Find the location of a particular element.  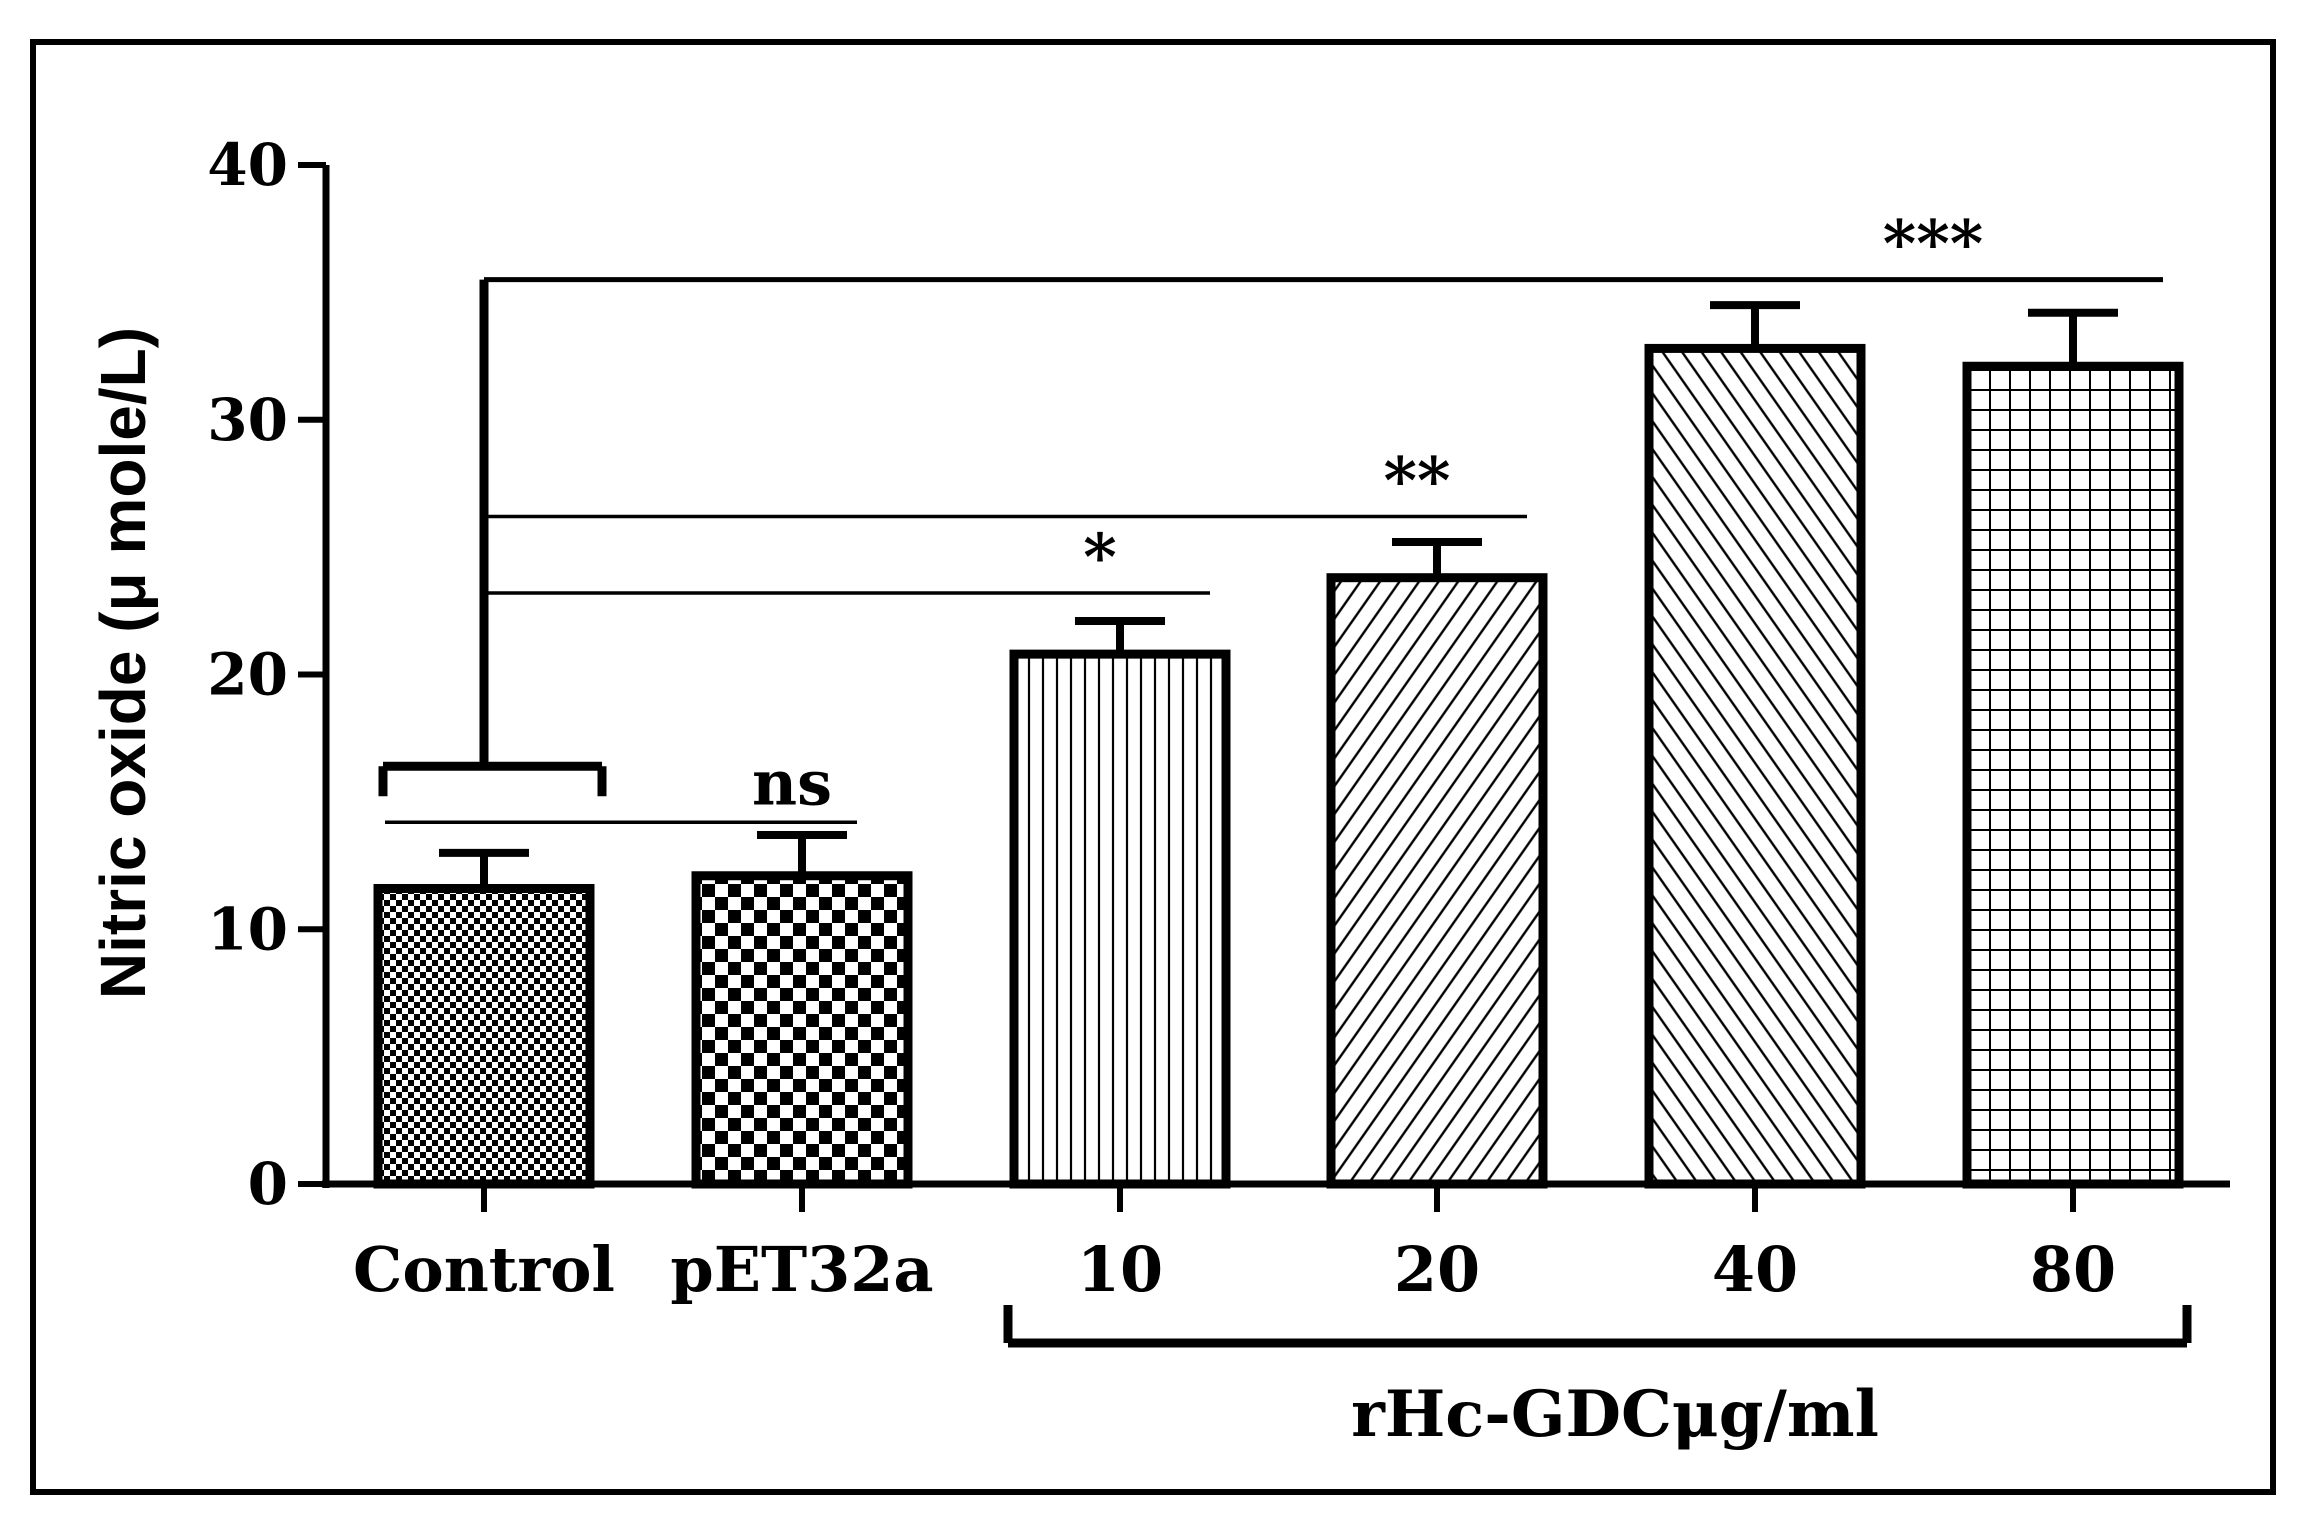

x-tick-label-pet32a: pET32a is located at coordinates (801, 1269).